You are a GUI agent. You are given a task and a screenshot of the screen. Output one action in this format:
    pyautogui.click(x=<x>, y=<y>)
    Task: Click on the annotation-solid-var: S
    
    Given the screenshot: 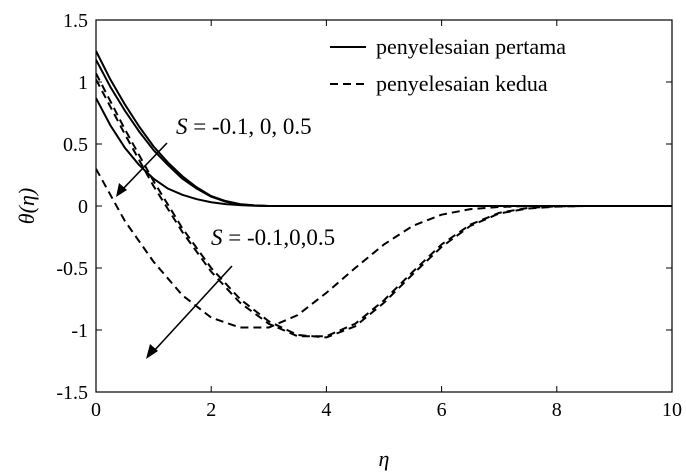 What is the action you would take?
    pyautogui.click(x=182, y=126)
    